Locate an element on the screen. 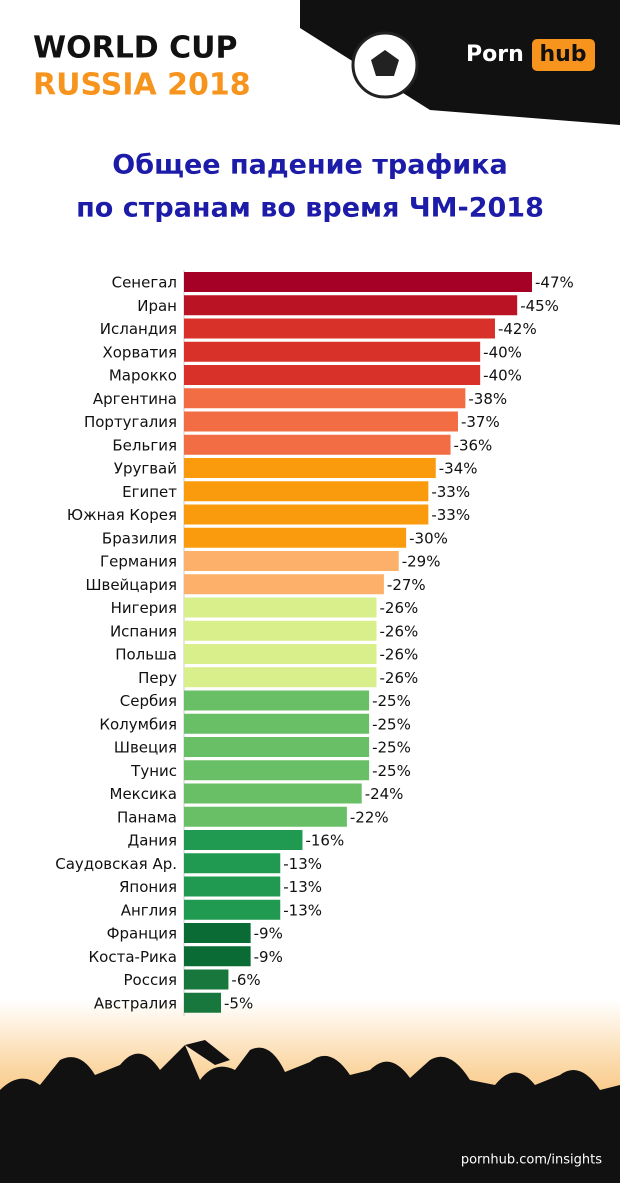 The image size is (620, 1183). category-label: Иран is located at coordinates (157, 306).